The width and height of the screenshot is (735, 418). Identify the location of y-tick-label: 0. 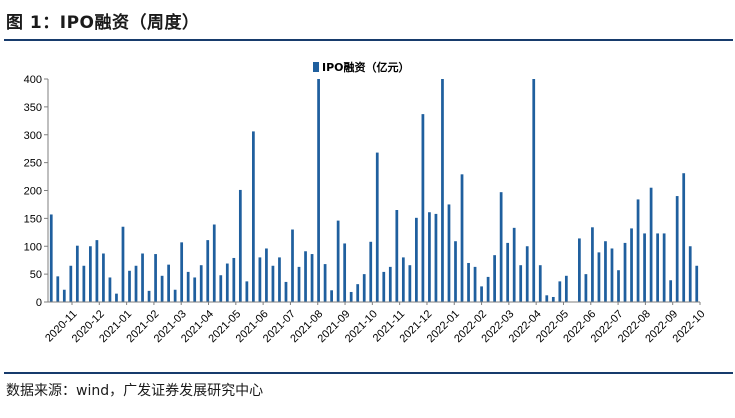
(39, 303).